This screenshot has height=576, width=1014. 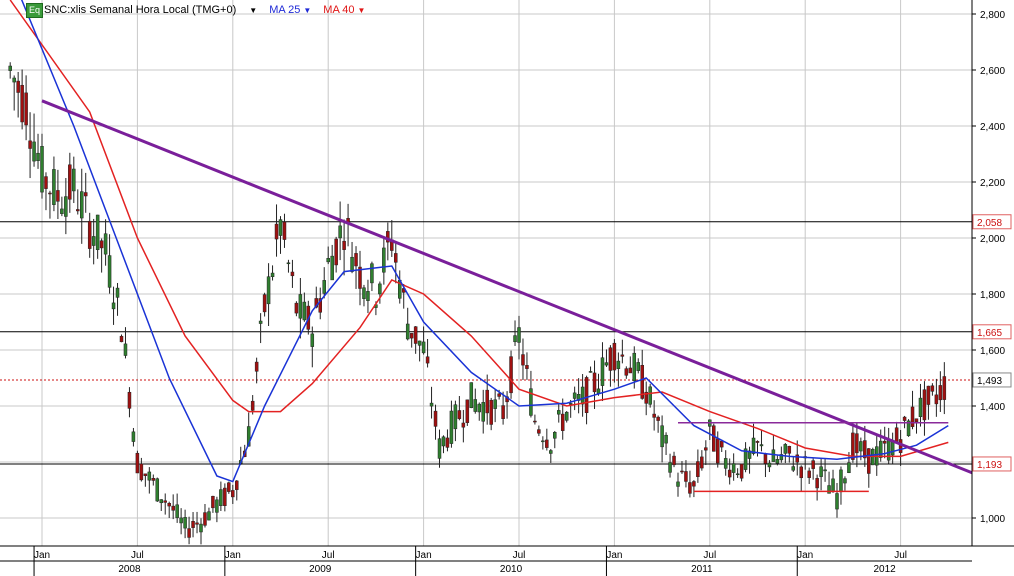 I want to click on ma40-dropdown-icon: ▼, so click(x=361, y=10).